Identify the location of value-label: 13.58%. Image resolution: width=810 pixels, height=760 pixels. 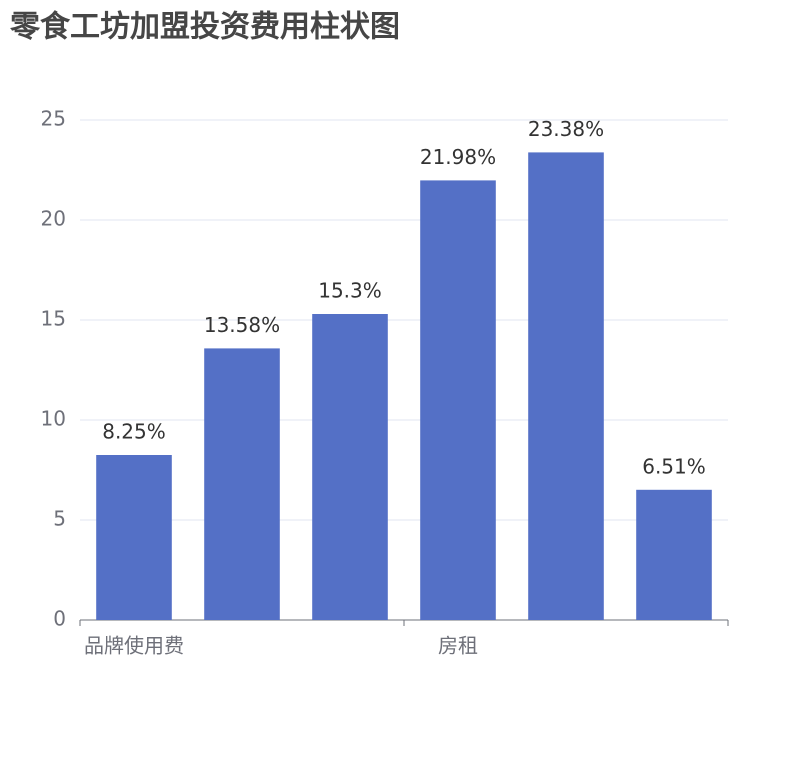
(242, 325).